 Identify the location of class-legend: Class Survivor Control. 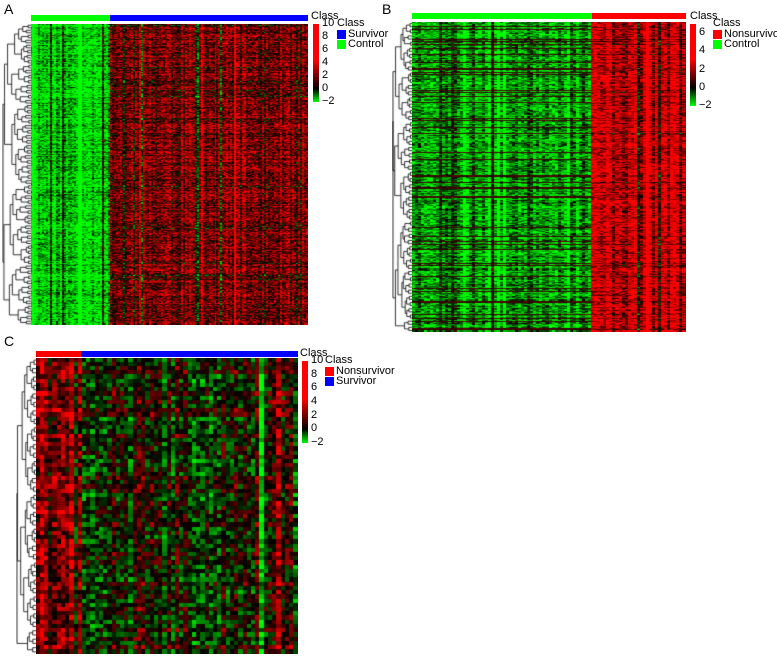
(362, 33).